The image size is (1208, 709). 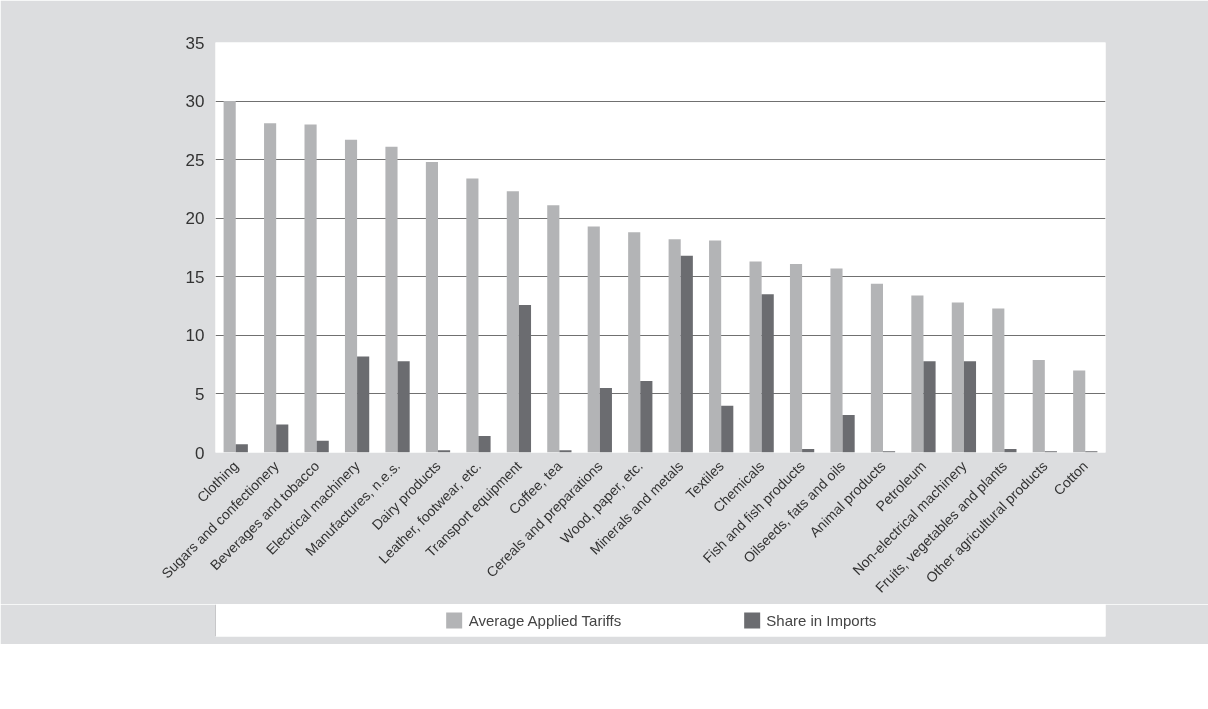 I want to click on y-tick-label: 30, so click(x=195, y=102).